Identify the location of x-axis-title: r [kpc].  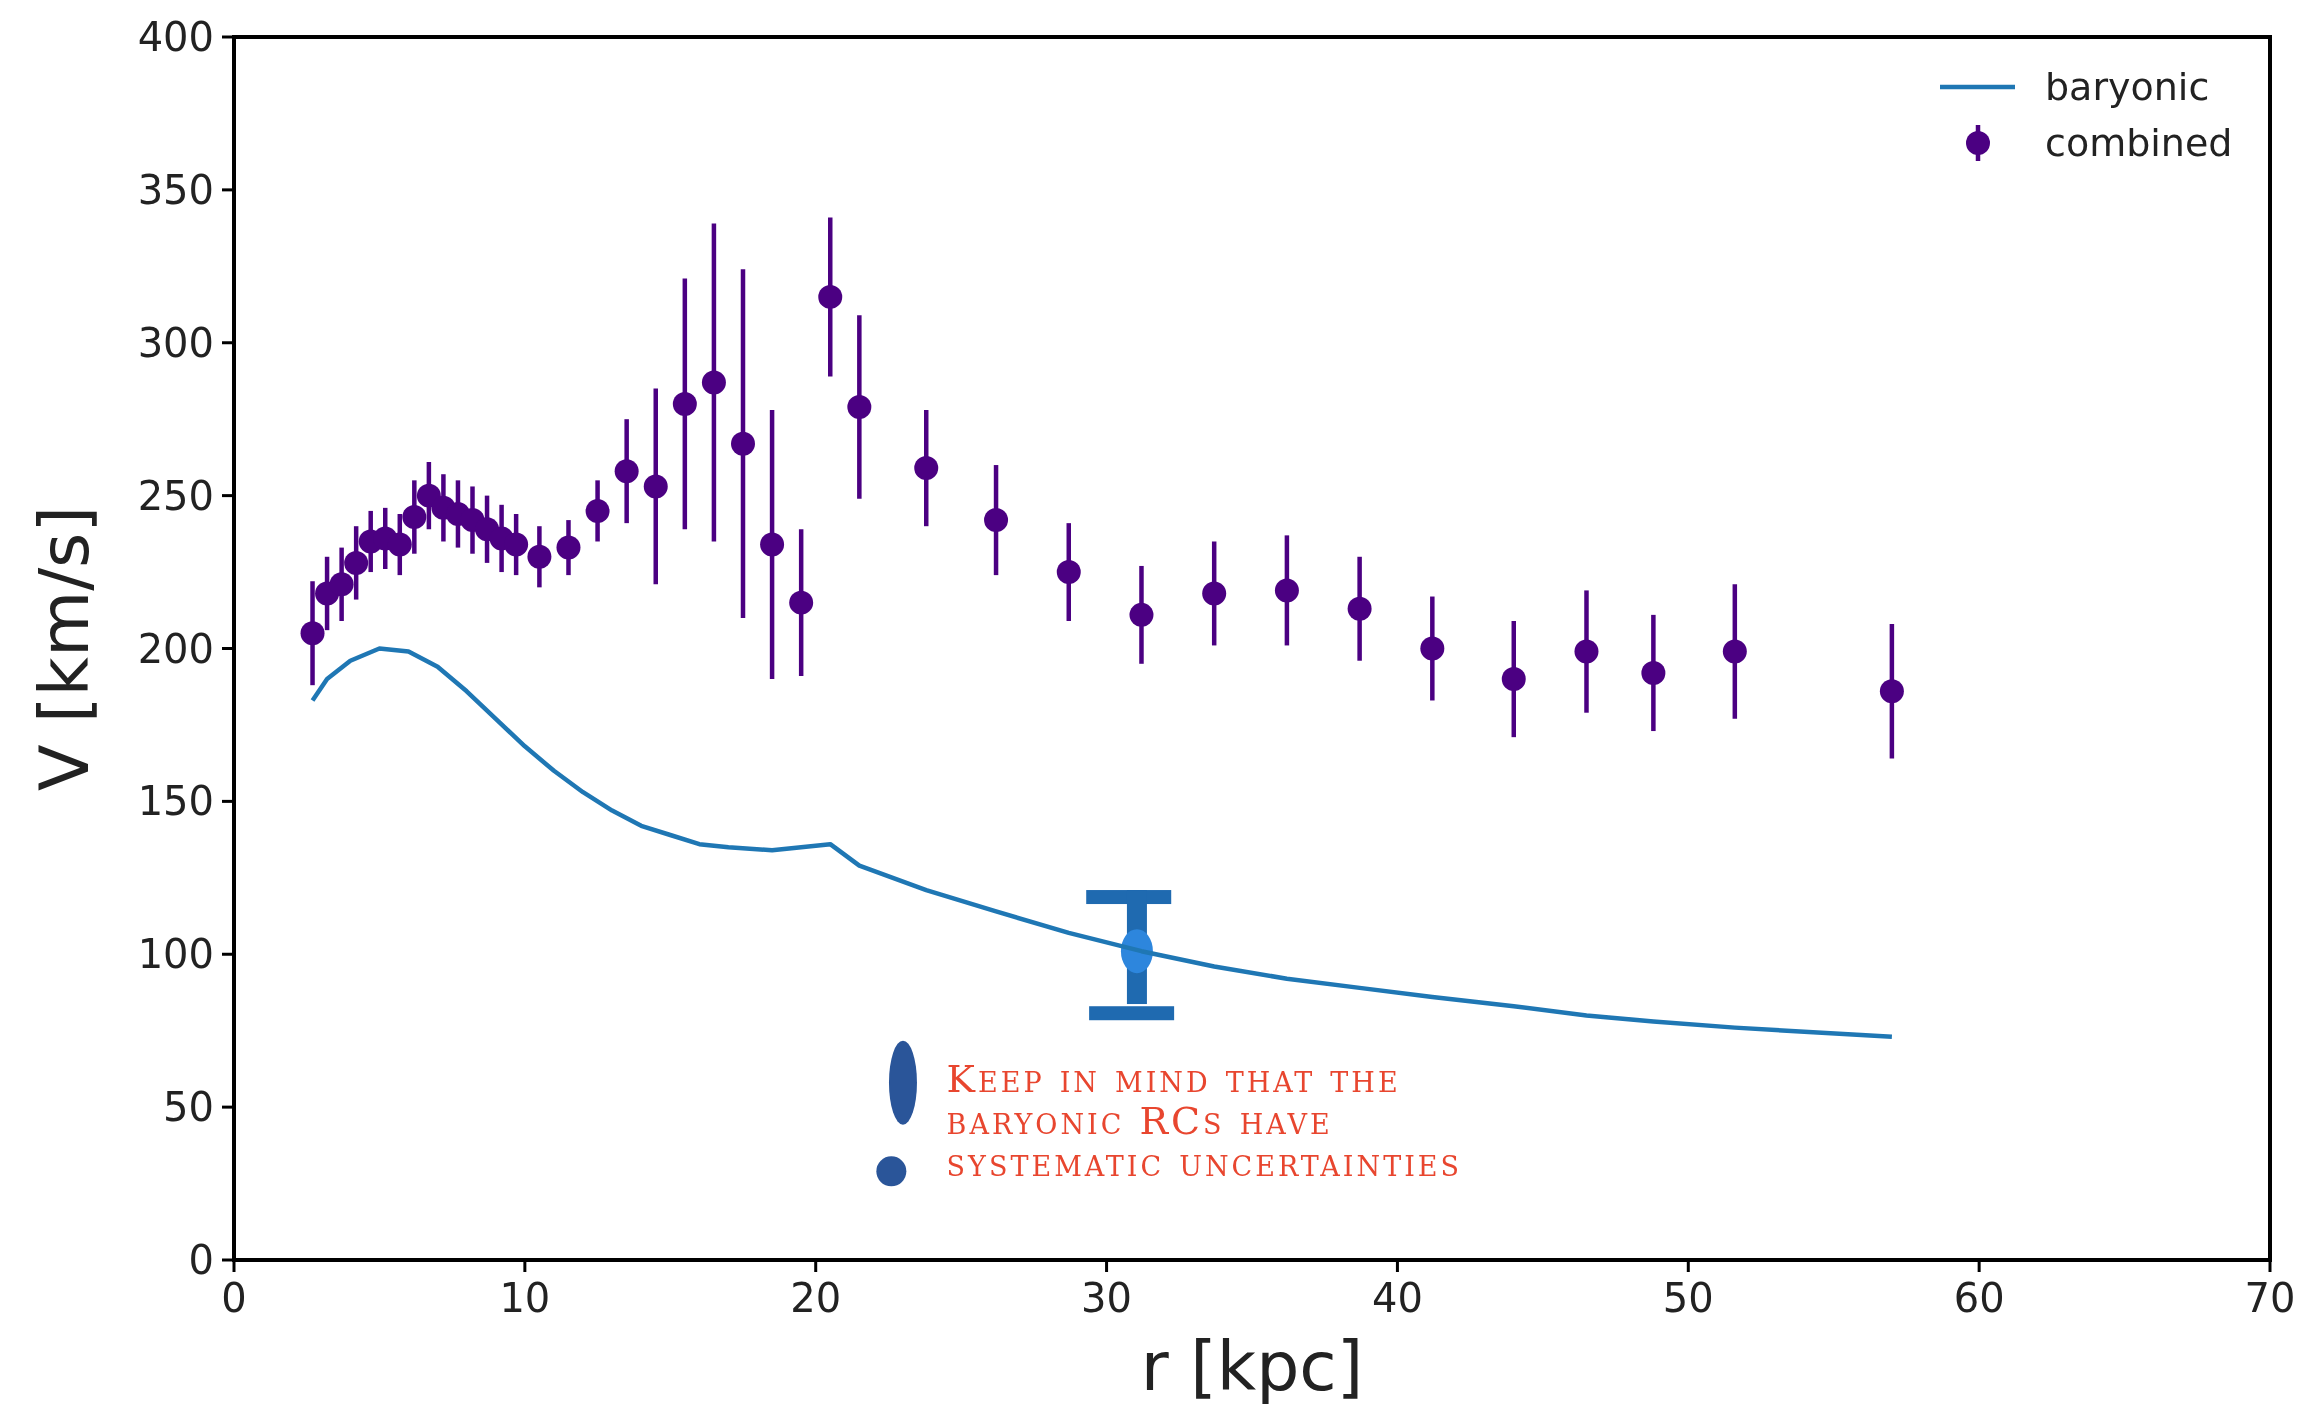
(1252, 1366).